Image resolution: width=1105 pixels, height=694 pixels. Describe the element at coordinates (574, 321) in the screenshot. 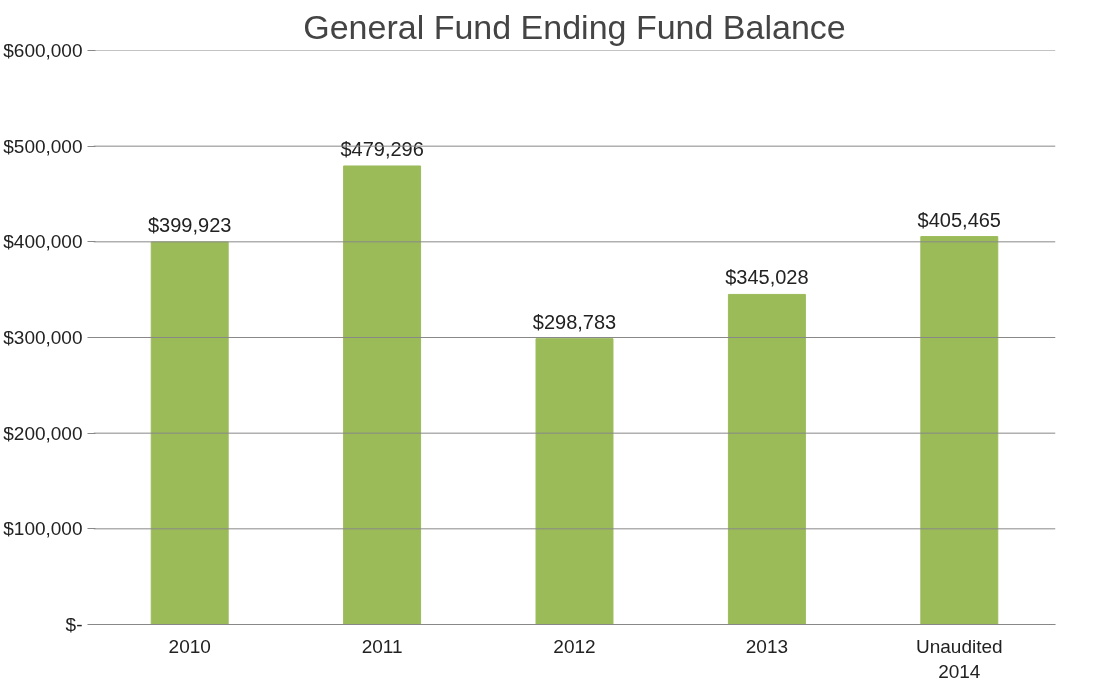

I see `data-label: $298,783` at that location.